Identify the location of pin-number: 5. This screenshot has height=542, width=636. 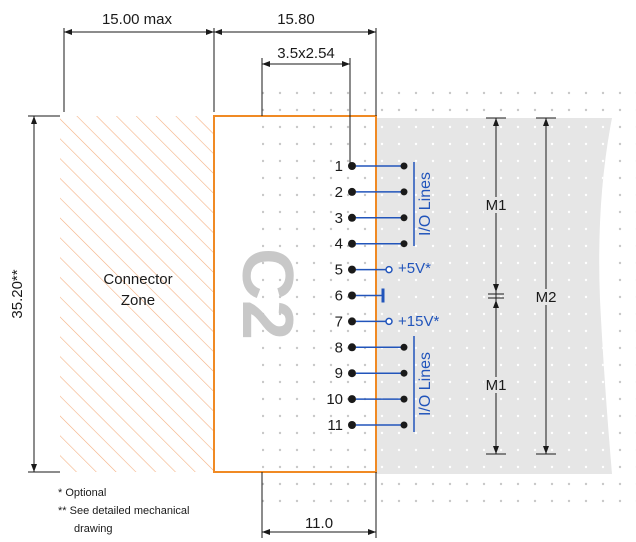
(339, 270).